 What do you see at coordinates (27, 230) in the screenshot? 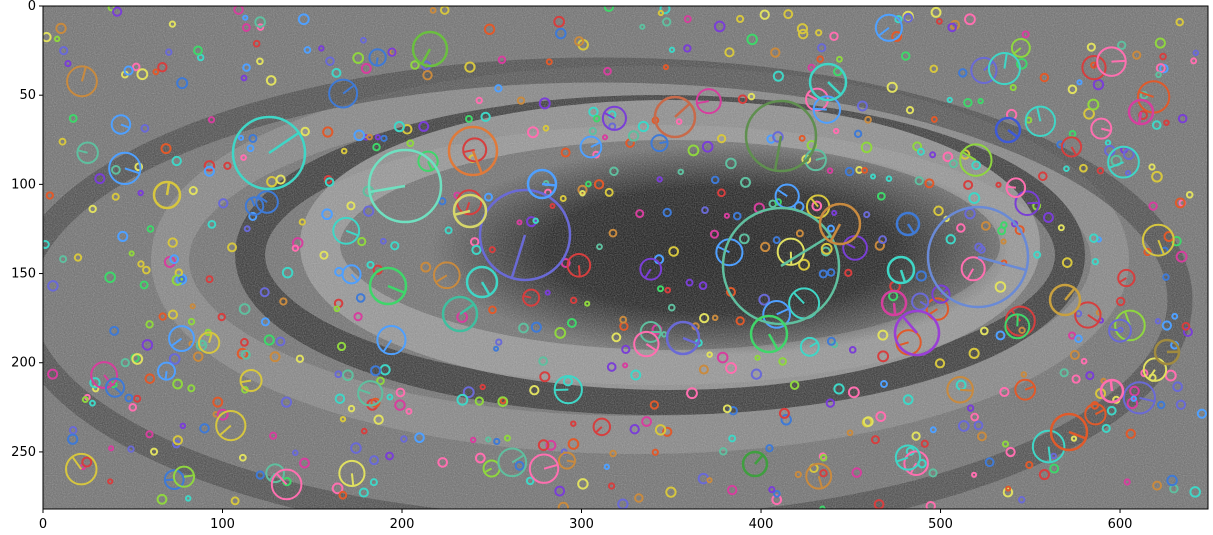
I see `y-axis: 0 50 100 150 200 250` at bounding box center [27, 230].